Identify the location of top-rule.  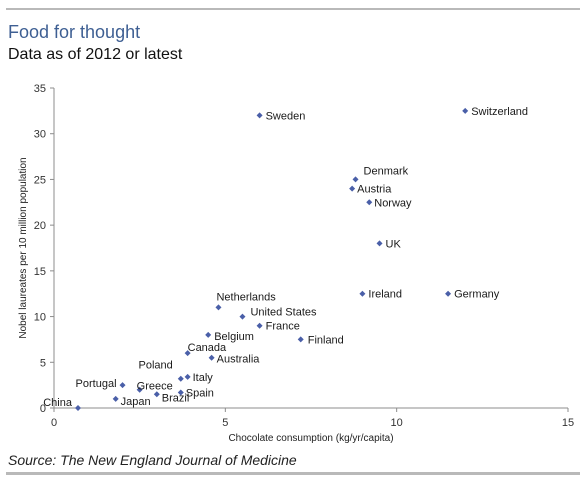
(293, 9).